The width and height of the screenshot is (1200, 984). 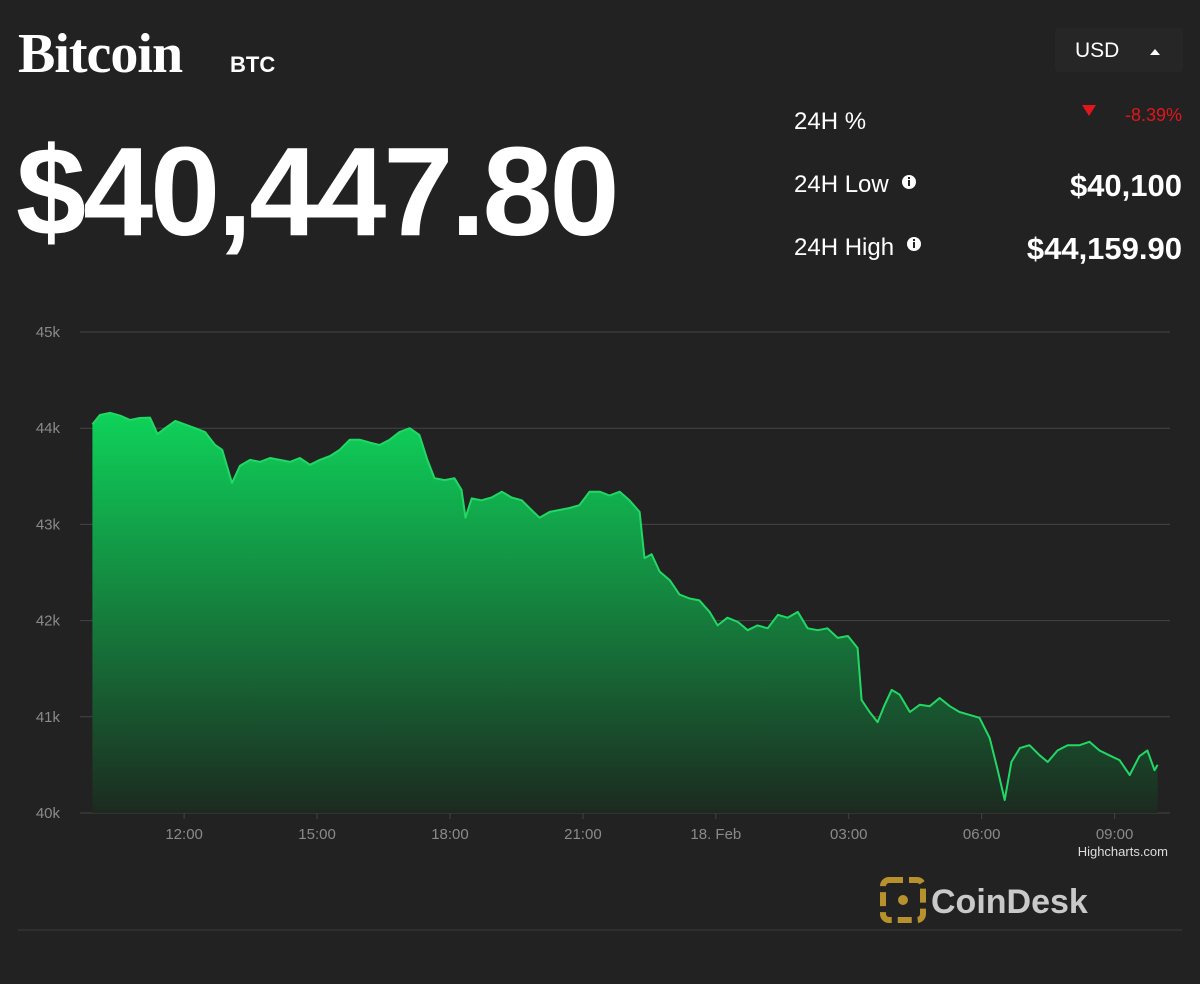 I want to click on currency-button, so click(x=1119, y=50).